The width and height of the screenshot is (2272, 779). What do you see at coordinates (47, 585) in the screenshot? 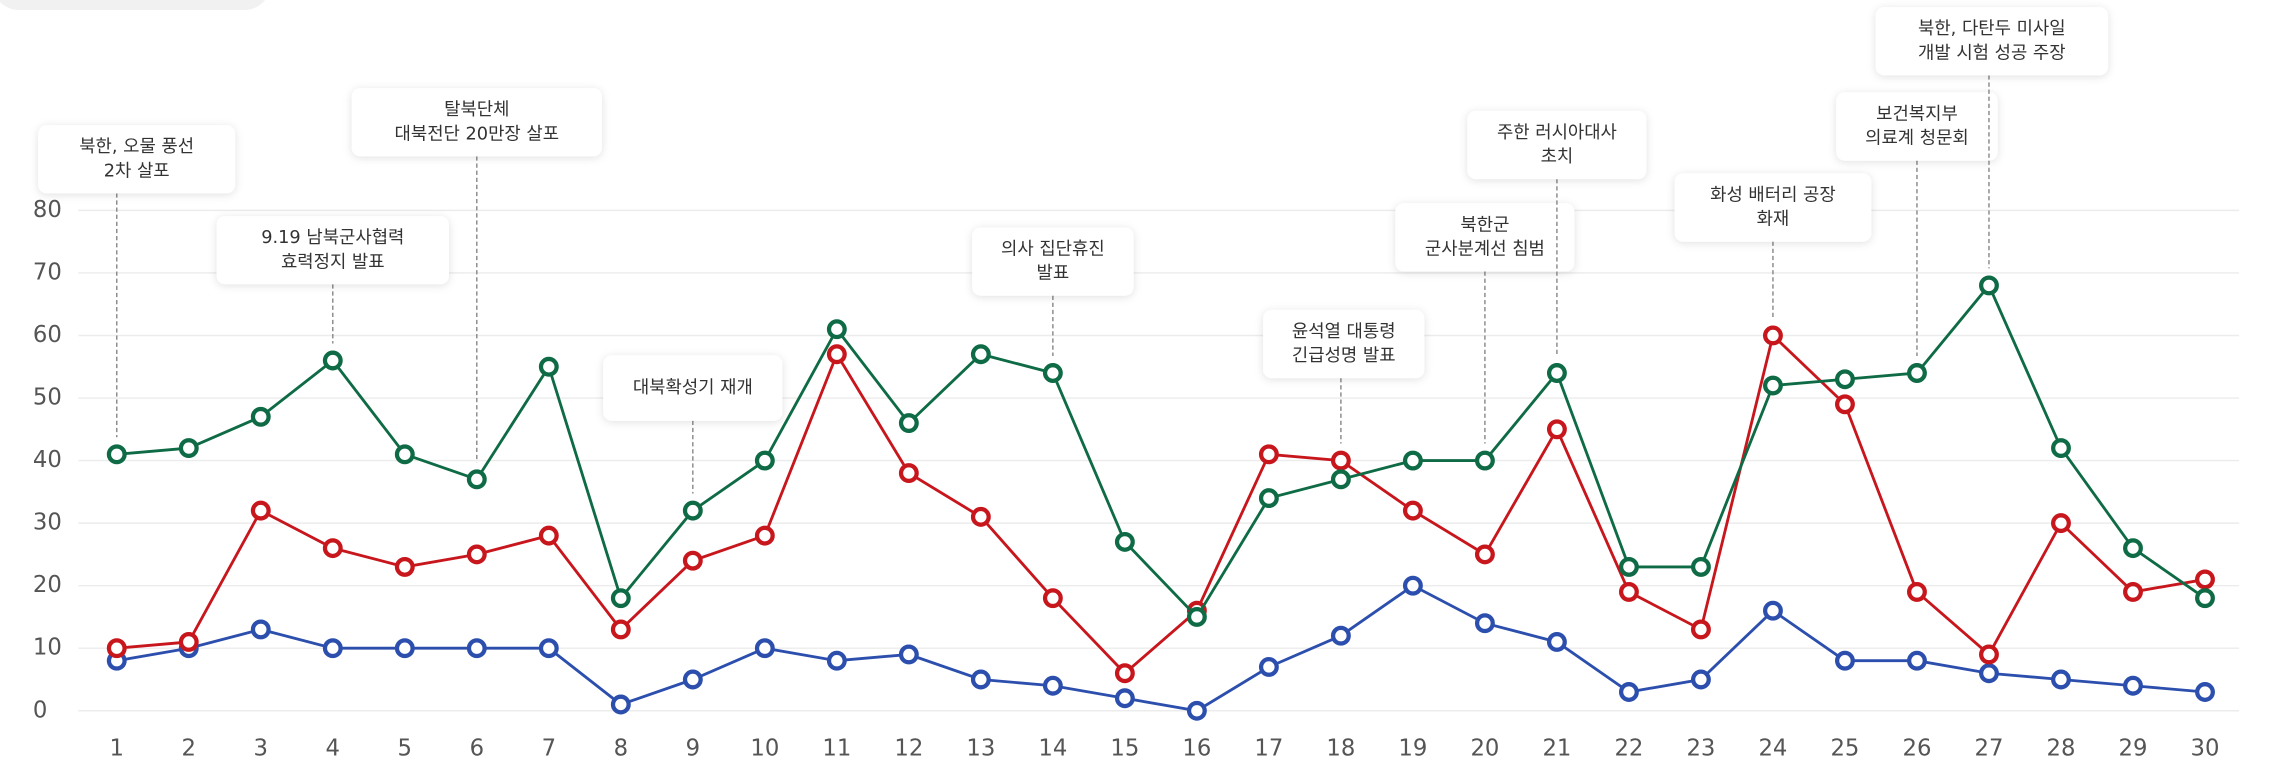
I see `y-tick-label: 20` at bounding box center [47, 585].